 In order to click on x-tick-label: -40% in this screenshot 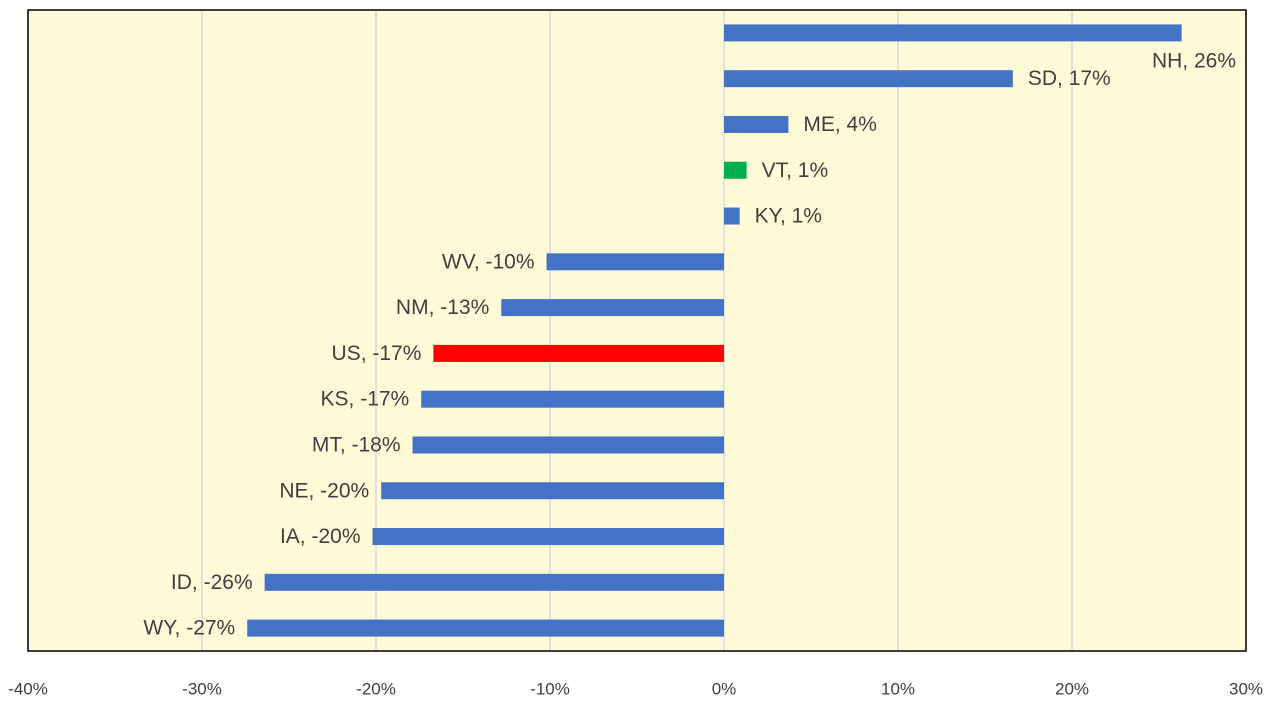, I will do `click(28, 688)`.